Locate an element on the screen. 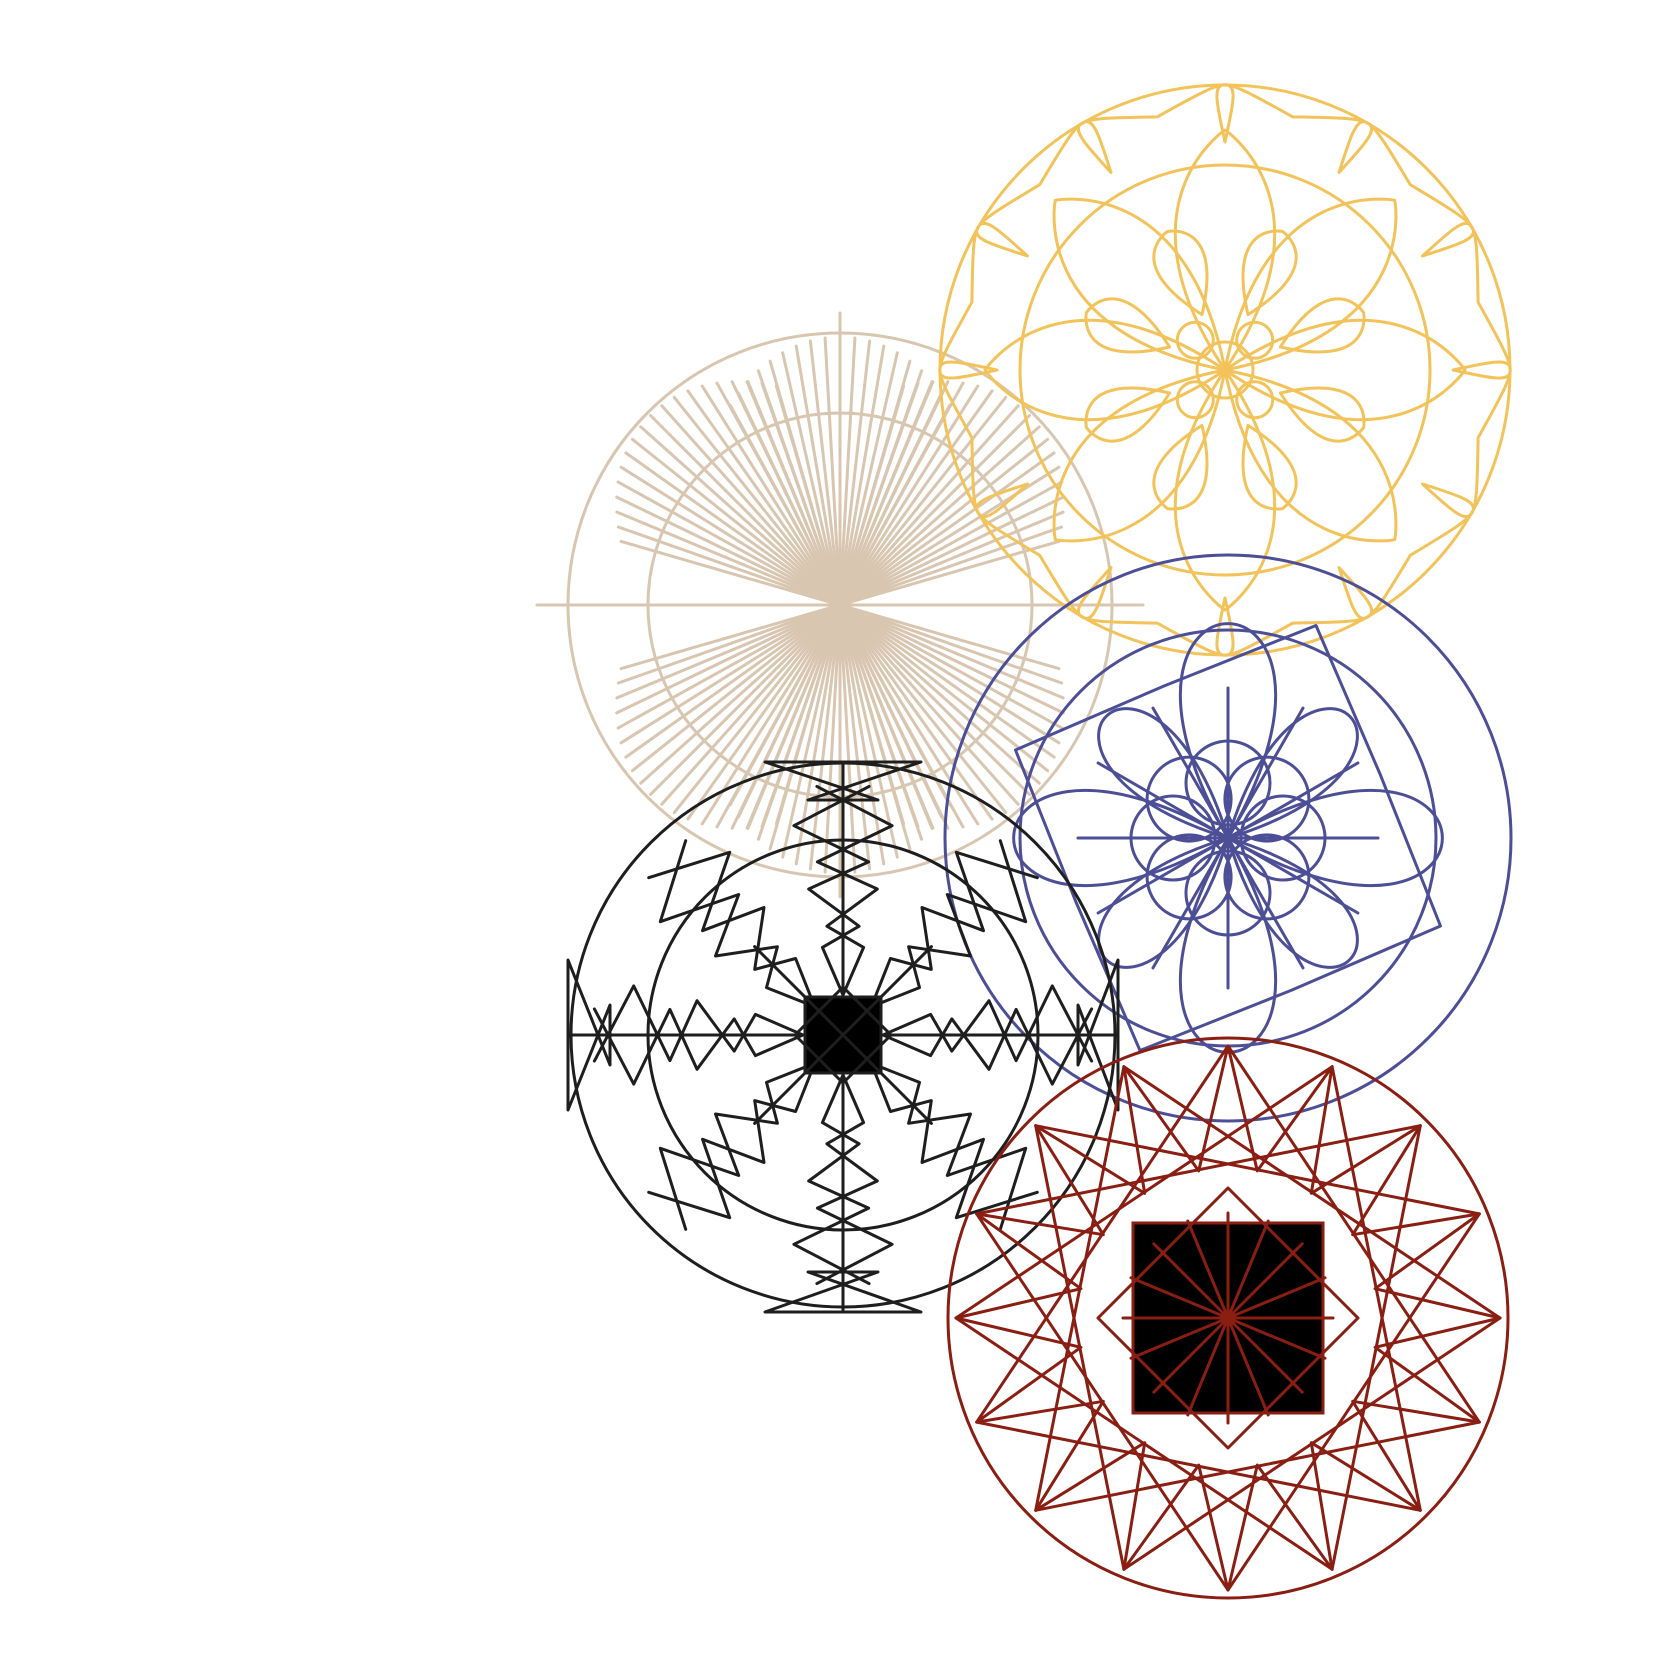 Image resolution: width=1667 pixels, height=1667 pixels. star-outer-ring is located at coordinates (1228, 1318).